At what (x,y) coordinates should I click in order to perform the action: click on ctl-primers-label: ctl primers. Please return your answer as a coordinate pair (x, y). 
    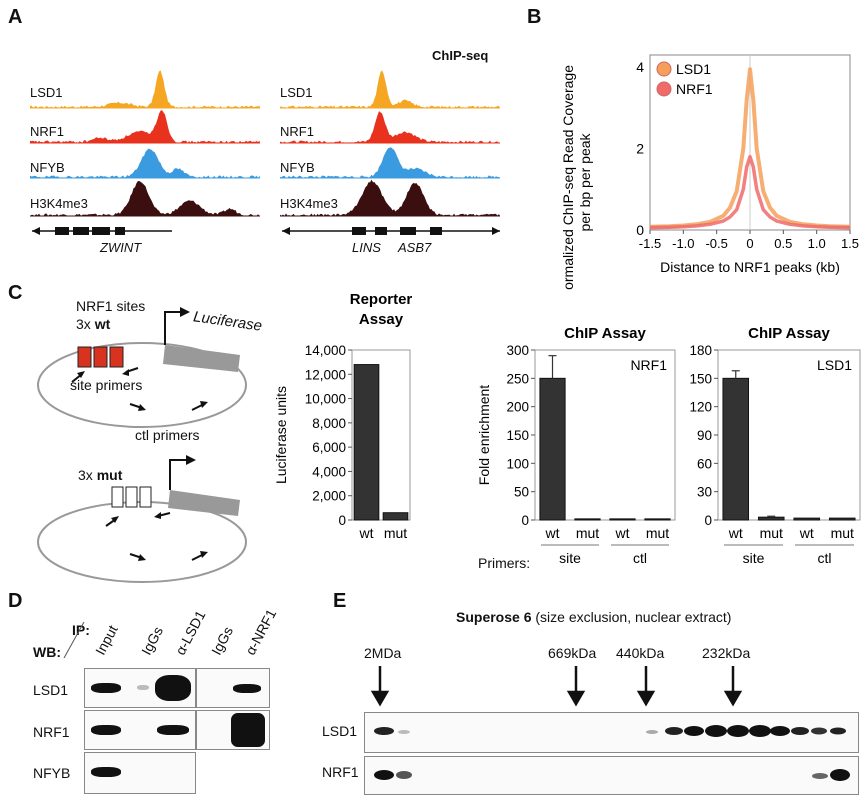
    Looking at the image, I should click on (167, 435).